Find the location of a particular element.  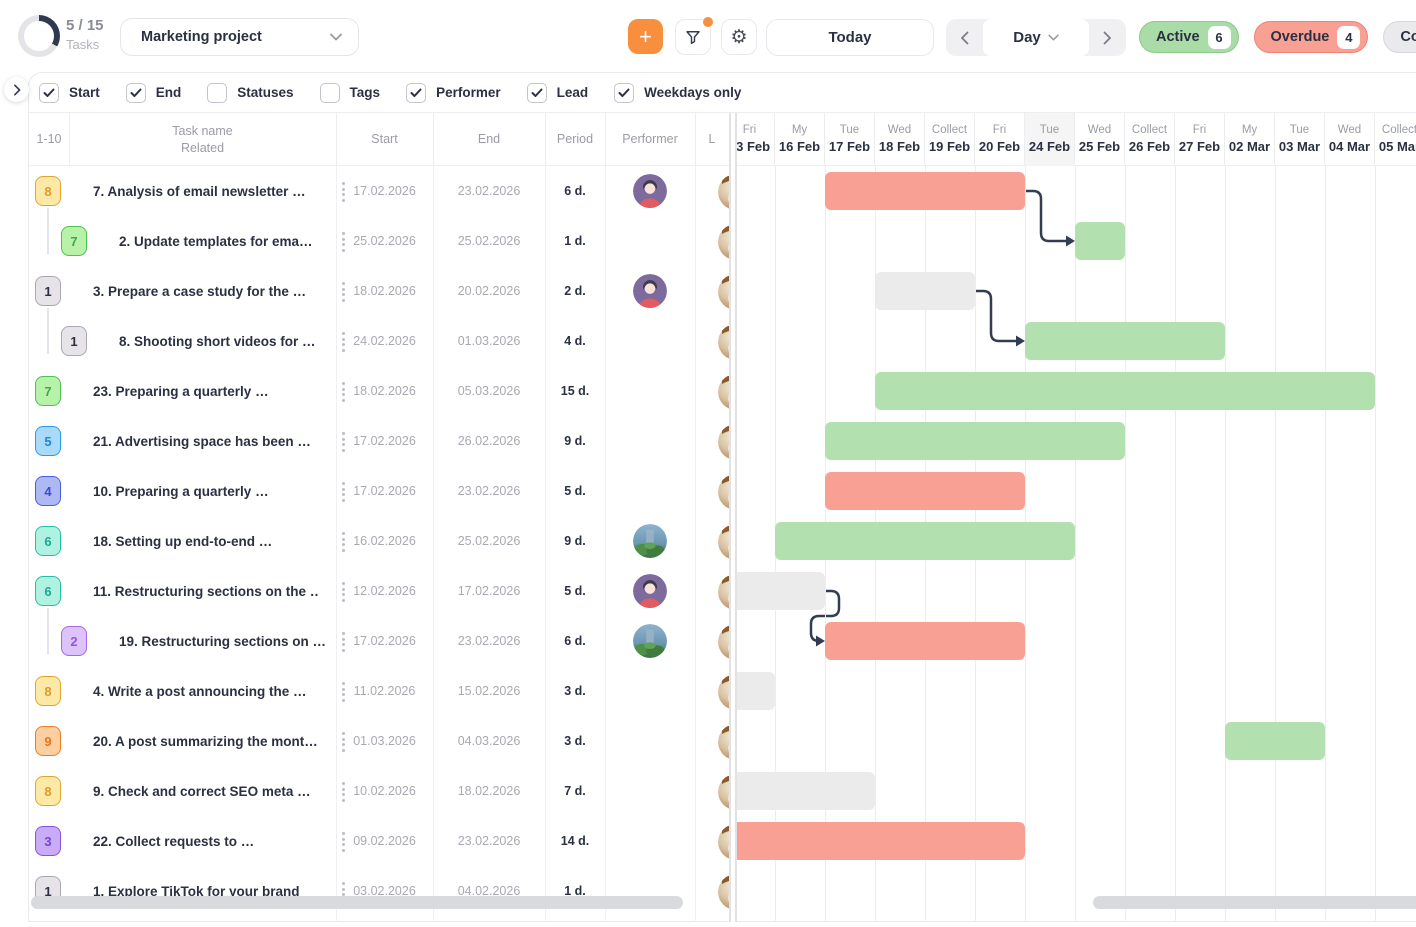

today-button: Today is located at coordinates (850, 37).